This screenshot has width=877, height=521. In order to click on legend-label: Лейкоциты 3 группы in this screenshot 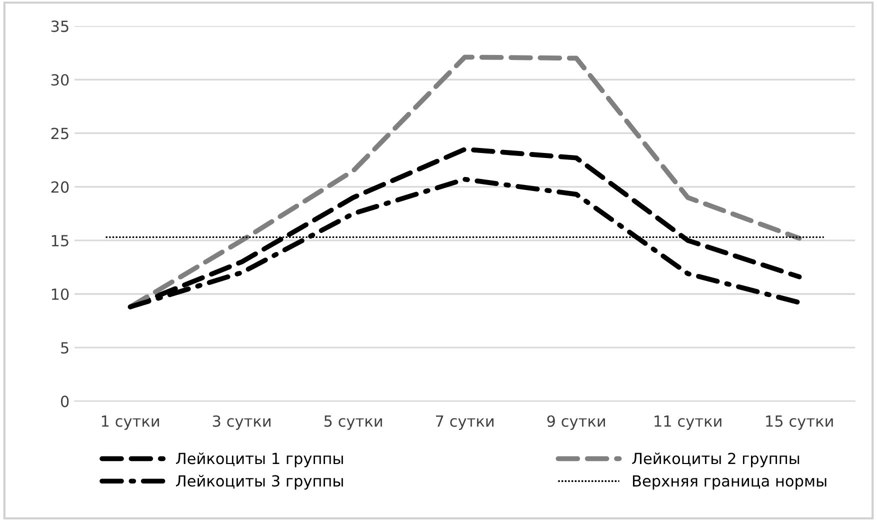, I will do `click(259, 482)`.